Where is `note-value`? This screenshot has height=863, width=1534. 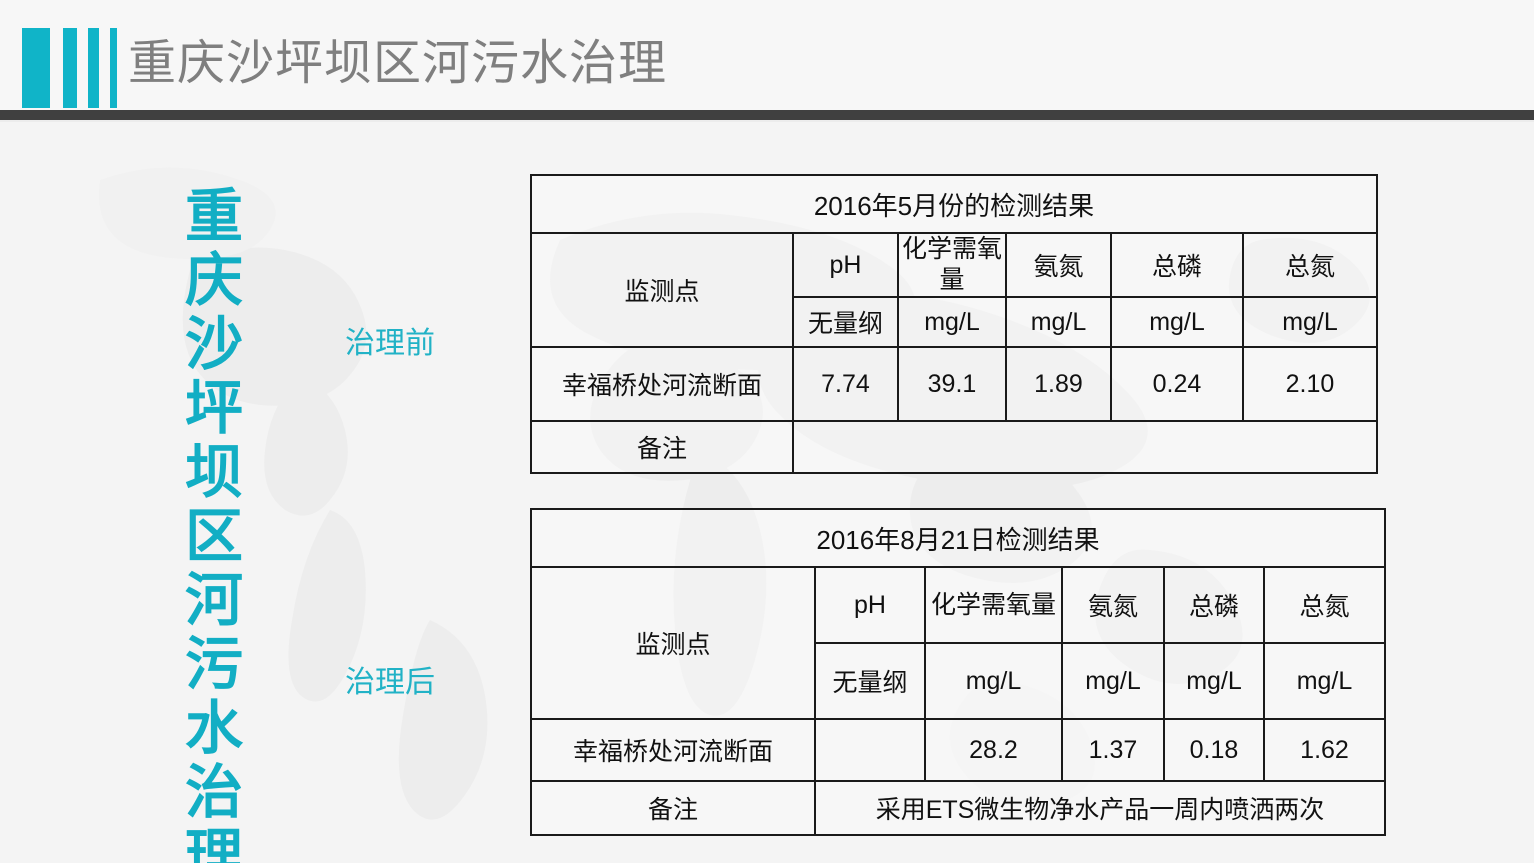 note-value is located at coordinates (1085, 447).